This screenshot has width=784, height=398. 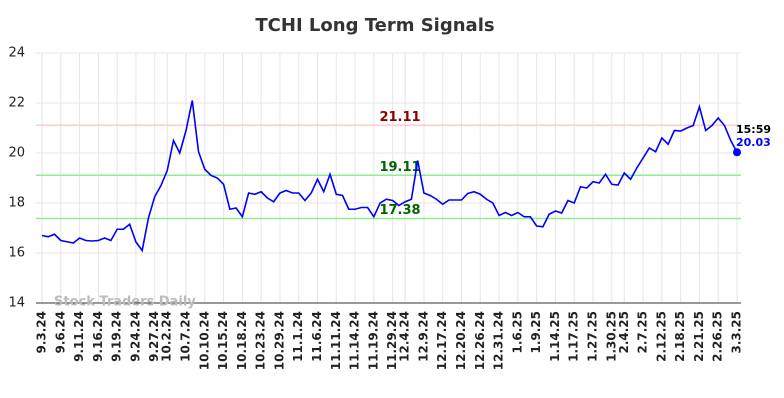 I want to click on x-tick-label: 10.2.24, so click(x=167, y=336).